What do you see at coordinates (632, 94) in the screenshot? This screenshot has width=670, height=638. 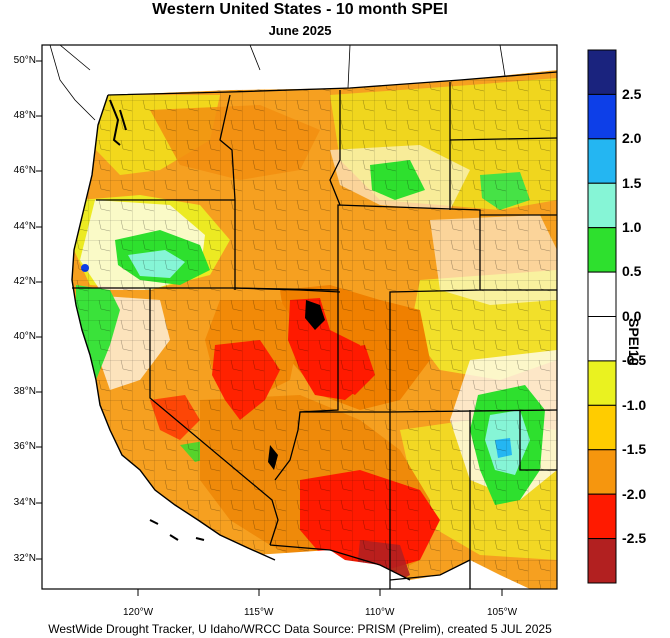 I see `colorbar-label: 2.5` at bounding box center [632, 94].